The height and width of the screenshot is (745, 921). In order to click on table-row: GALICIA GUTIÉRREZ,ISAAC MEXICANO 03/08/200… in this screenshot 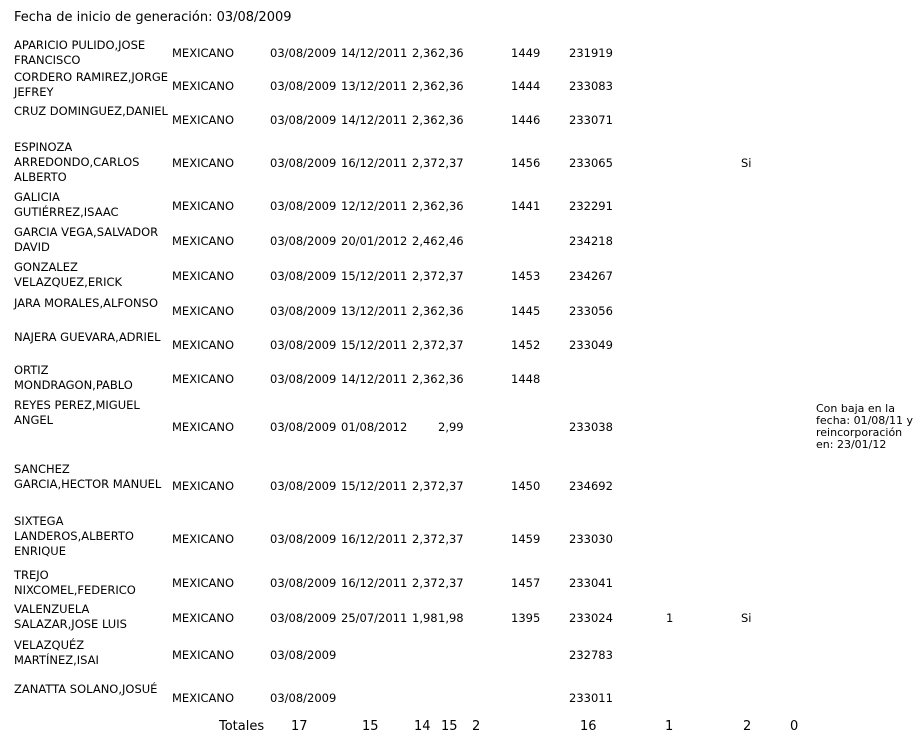, I will do `click(460, 206)`.